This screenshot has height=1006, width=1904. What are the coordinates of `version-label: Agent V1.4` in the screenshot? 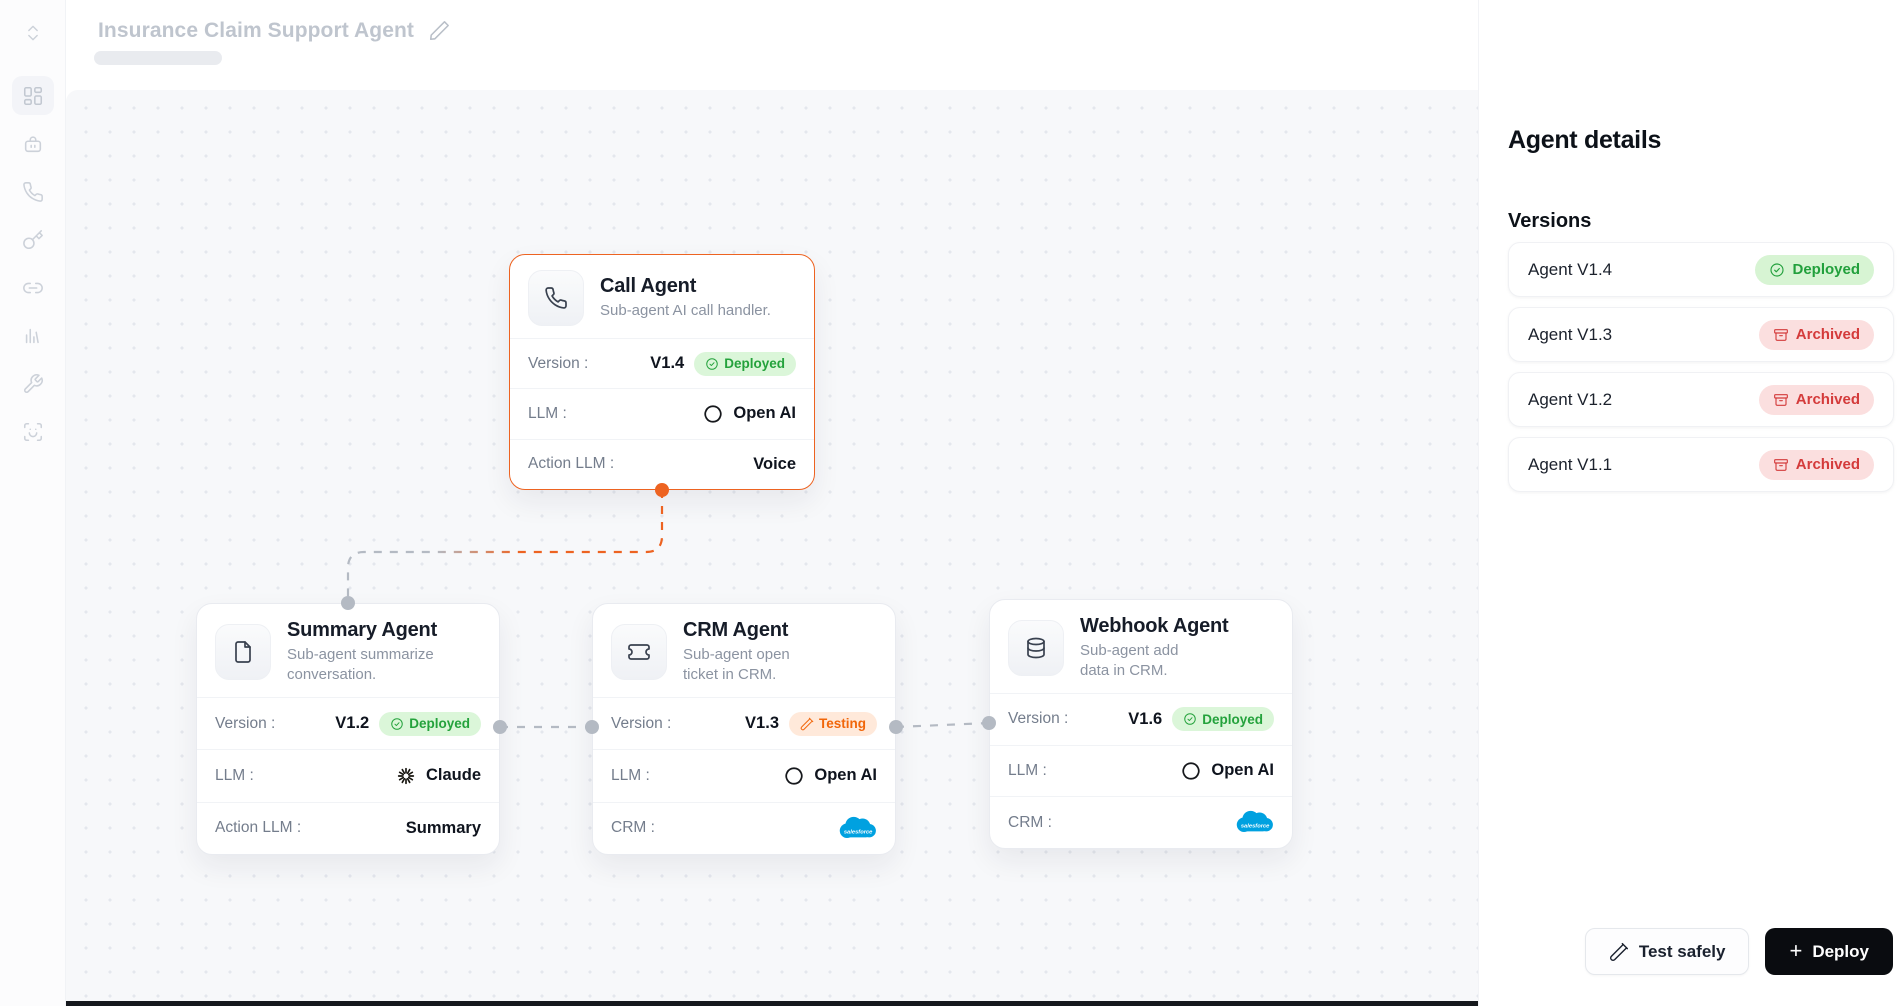 It's located at (1570, 269).